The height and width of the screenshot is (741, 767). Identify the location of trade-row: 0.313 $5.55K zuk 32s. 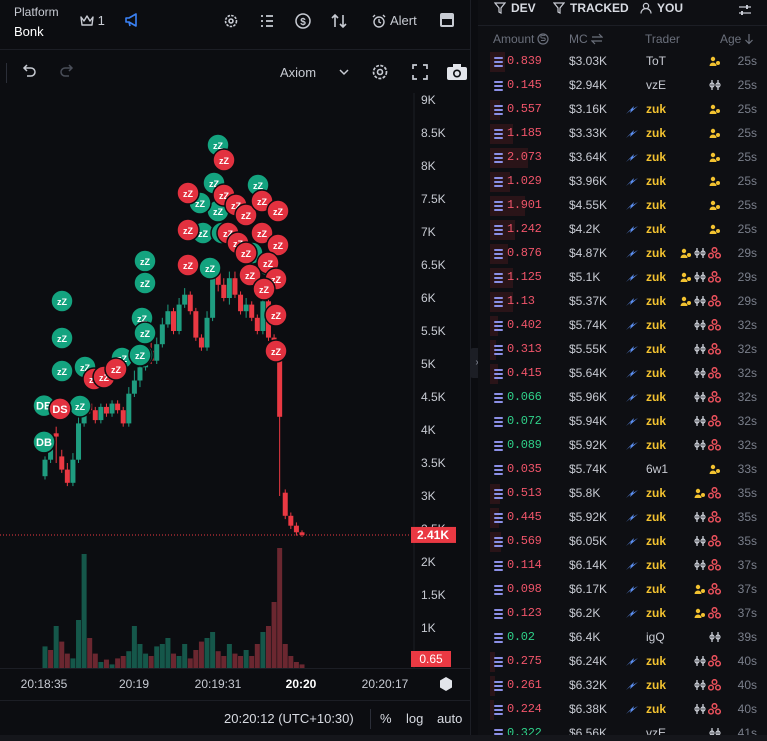
(622, 350).